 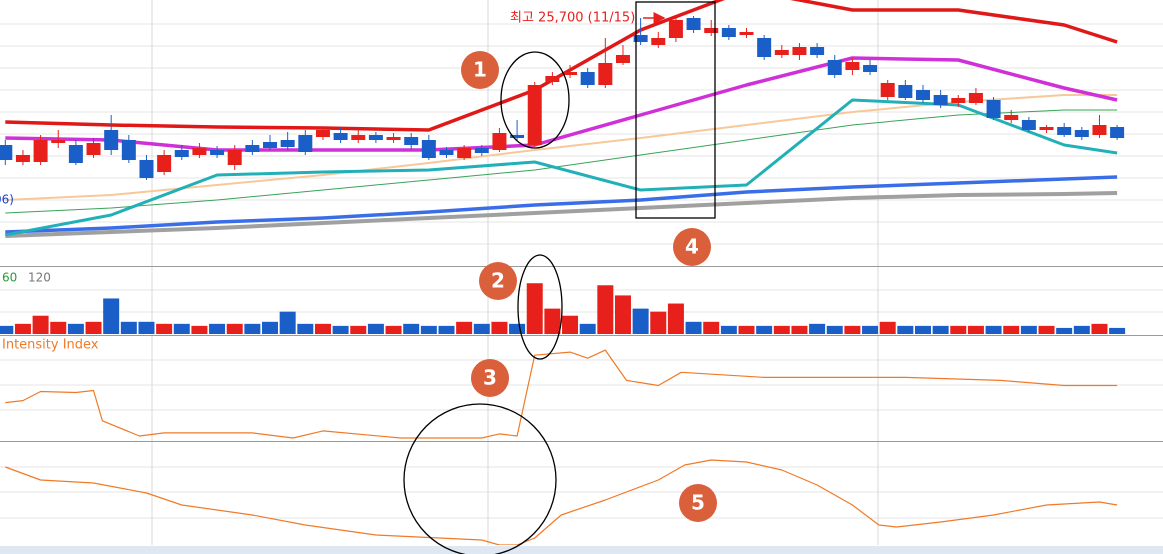 What do you see at coordinates (50, 345) in the screenshot?
I see `panel-title: Intensity Index` at bounding box center [50, 345].